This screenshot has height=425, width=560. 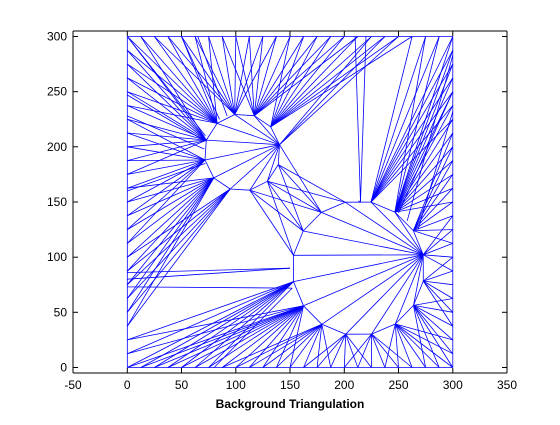 I want to click on y-tick-label: 50, so click(x=61, y=312).